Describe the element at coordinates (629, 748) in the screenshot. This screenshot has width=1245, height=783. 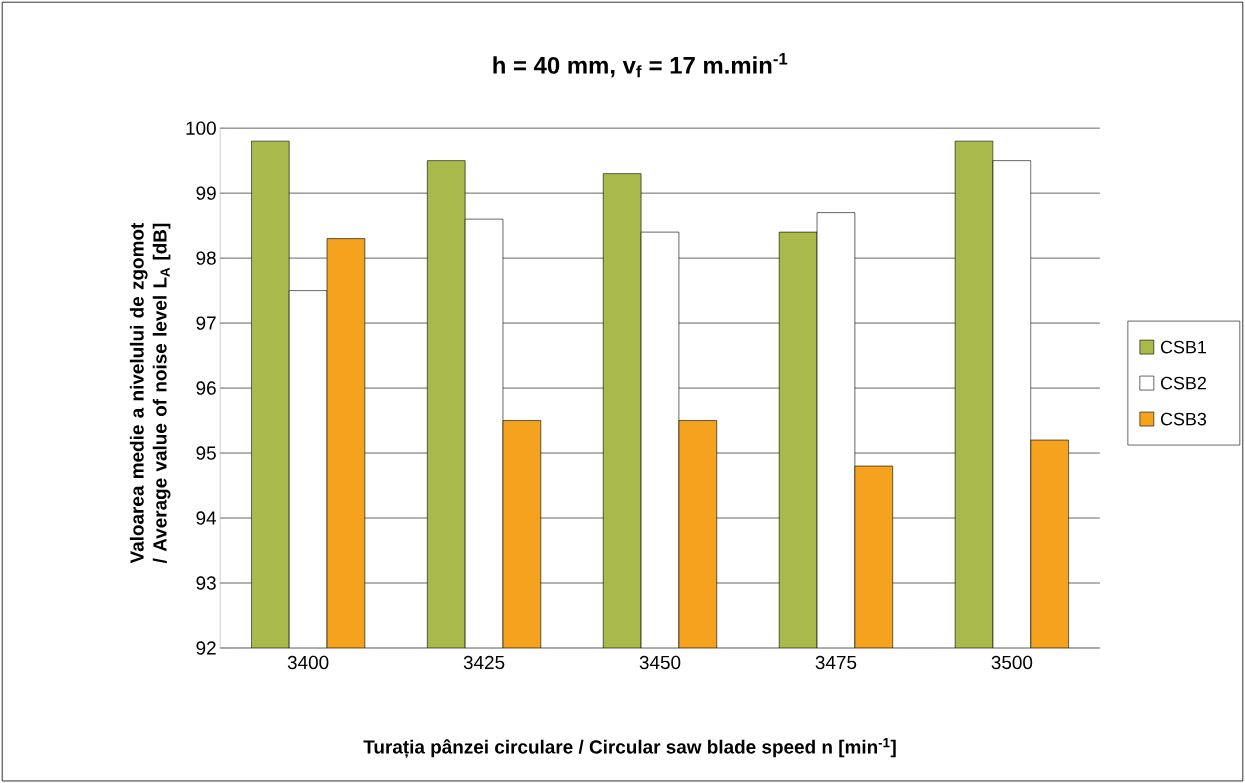
I see `x-axis-title: Turația pânzei circulare / Circular saw blade speed n [min$^{-1}$]` at that location.